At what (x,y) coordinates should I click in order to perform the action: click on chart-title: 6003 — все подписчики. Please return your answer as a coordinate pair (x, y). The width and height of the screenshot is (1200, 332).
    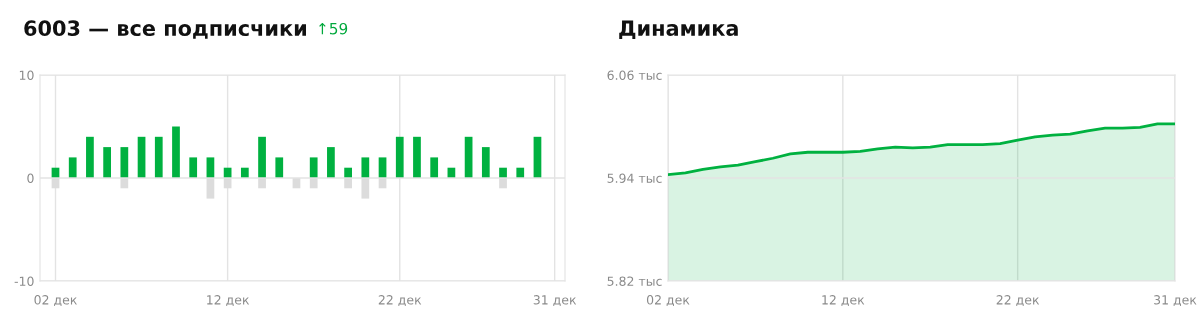
    Looking at the image, I should click on (165, 29).